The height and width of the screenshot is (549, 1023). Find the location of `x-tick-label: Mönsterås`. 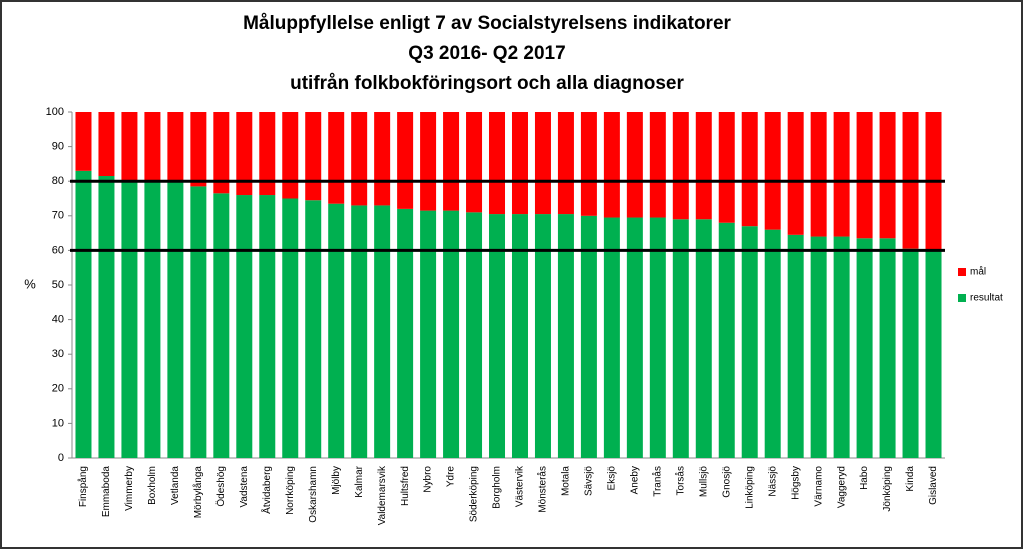

x-tick-label: Mönsterås is located at coordinates (543, 489).